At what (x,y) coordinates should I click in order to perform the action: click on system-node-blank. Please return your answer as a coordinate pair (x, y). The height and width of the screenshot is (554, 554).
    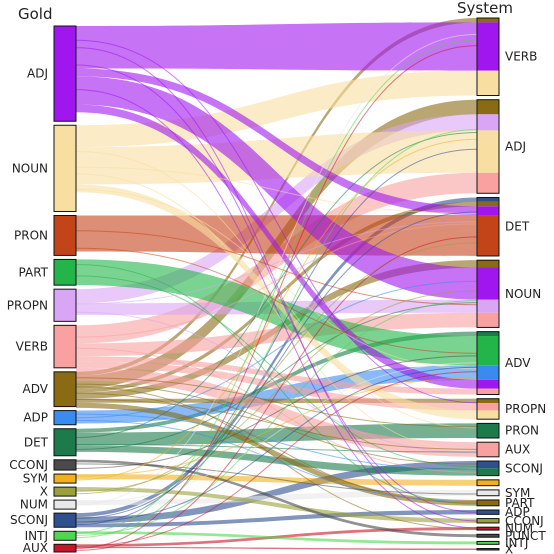
    Looking at the image, I should click on (488, 483).